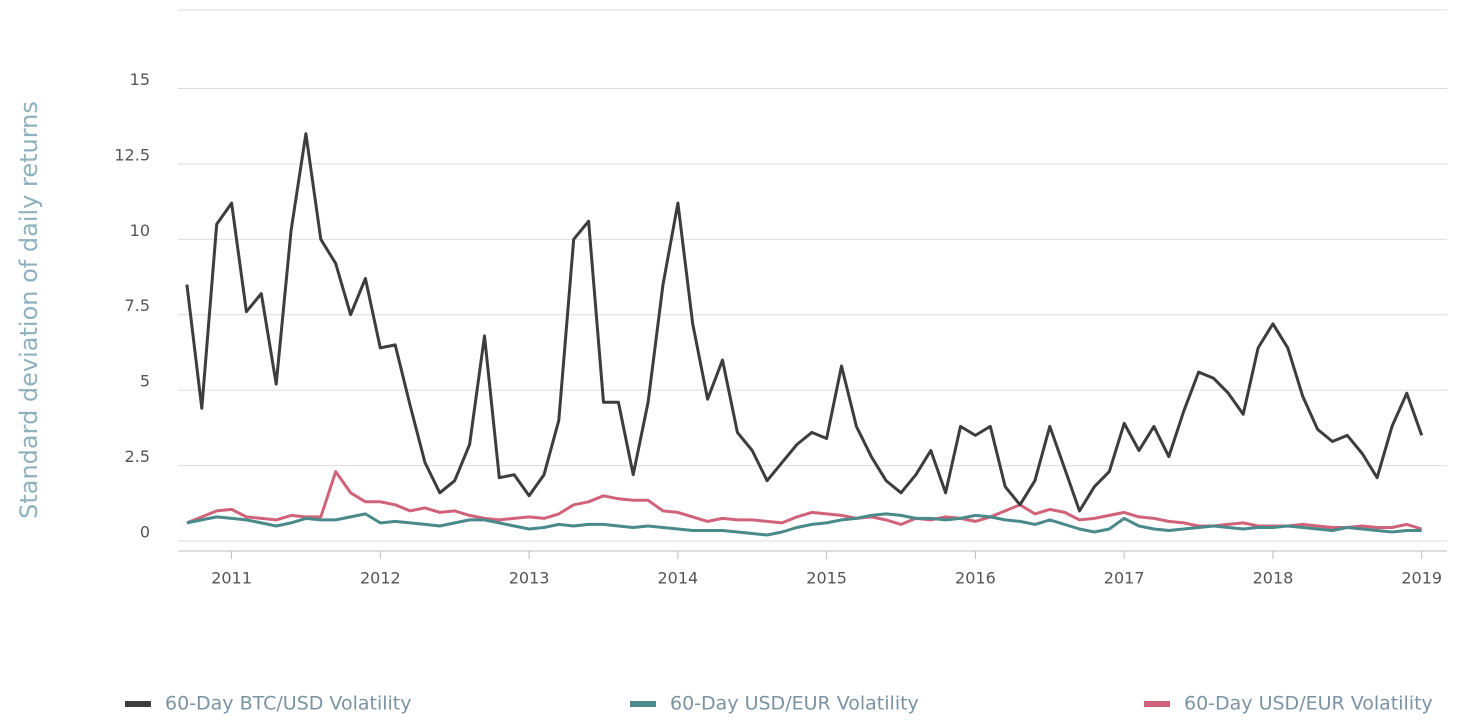 The image size is (1468, 720). I want to click on y-tick-label: 5, so click(145, 381).